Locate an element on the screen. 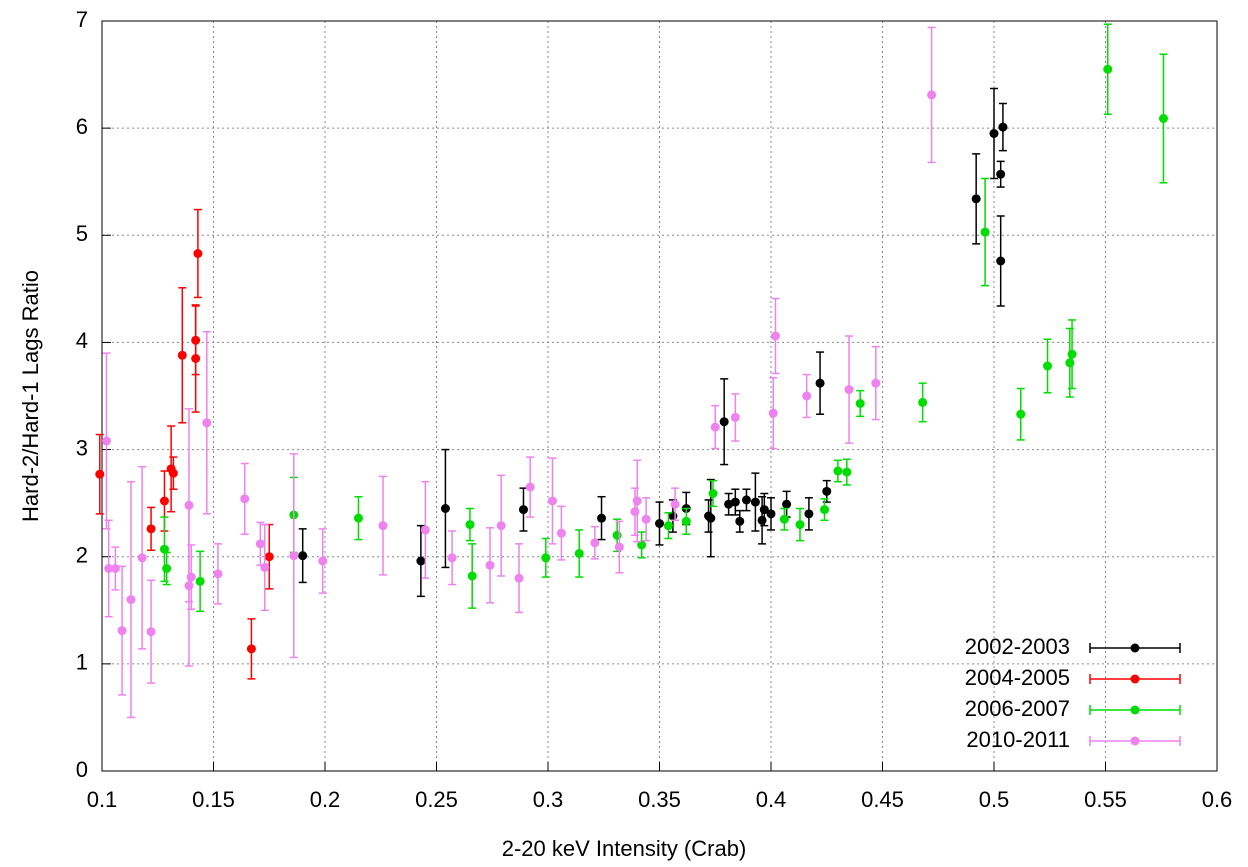 This screenshot has width=1248, height=867. y-tick-label: 4 is located at coordinates (82, 340).